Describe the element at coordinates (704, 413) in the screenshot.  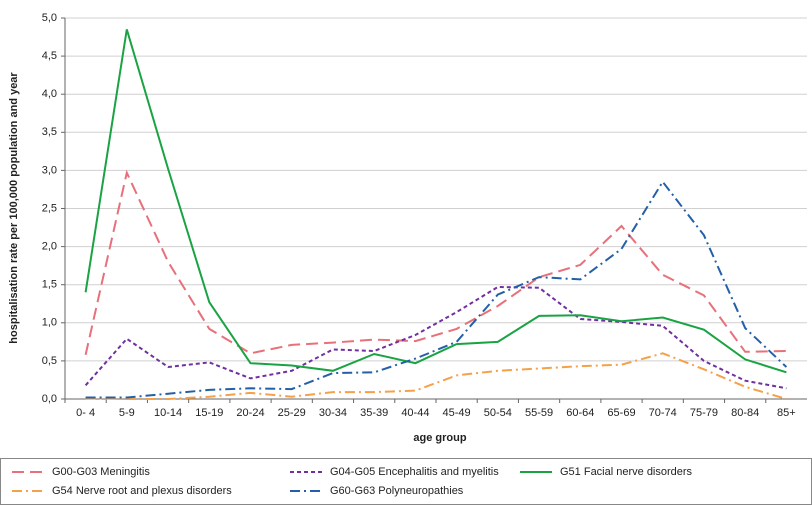
I see `x-tick-label: 75-79` at that location.